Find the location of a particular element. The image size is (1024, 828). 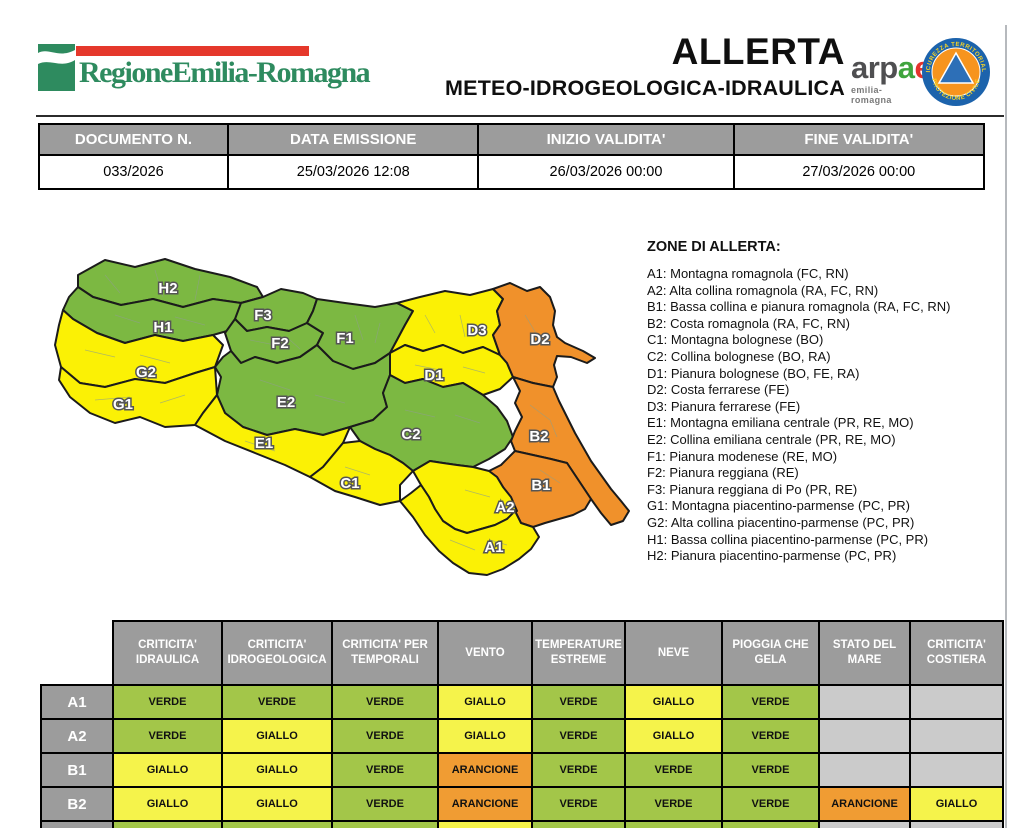

page-subtitle: METEO-IDROGEOLOGICA-IDRAULICA is located at coordinates (645, 87).